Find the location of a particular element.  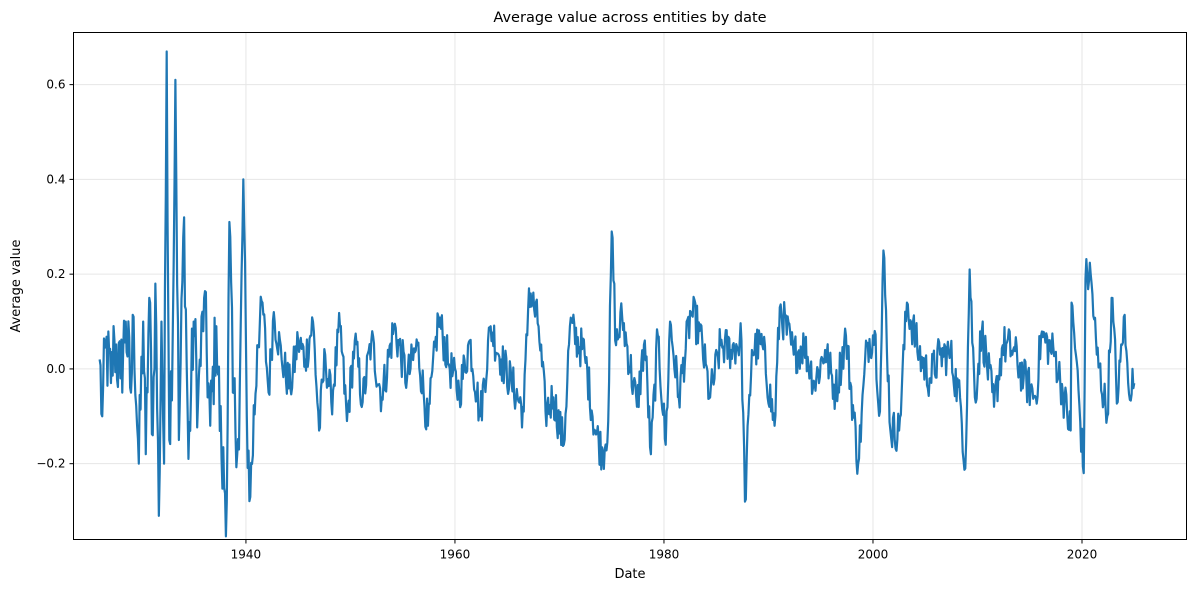

y-tick-label: 0.2 is located at coordinates (55, 274).